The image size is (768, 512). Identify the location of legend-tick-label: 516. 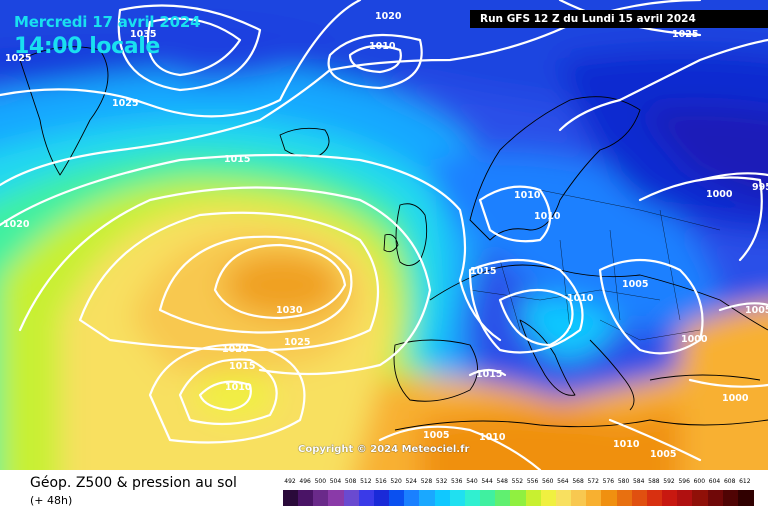
(381, 481).